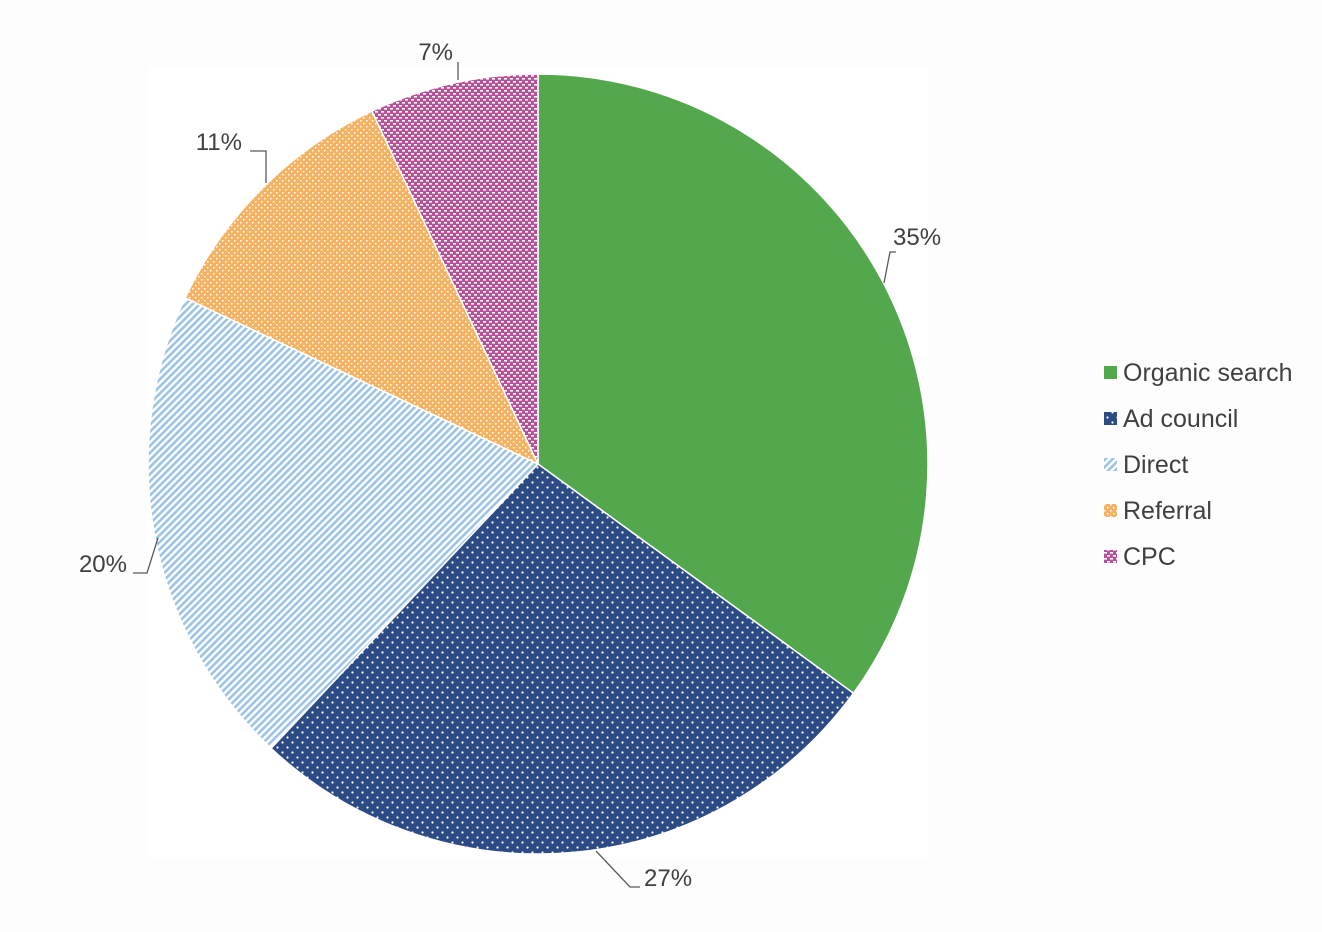  Describe the element at coordinates (435, 52) in the screenshot. I see `data-label-cpc: 7%` at that location.